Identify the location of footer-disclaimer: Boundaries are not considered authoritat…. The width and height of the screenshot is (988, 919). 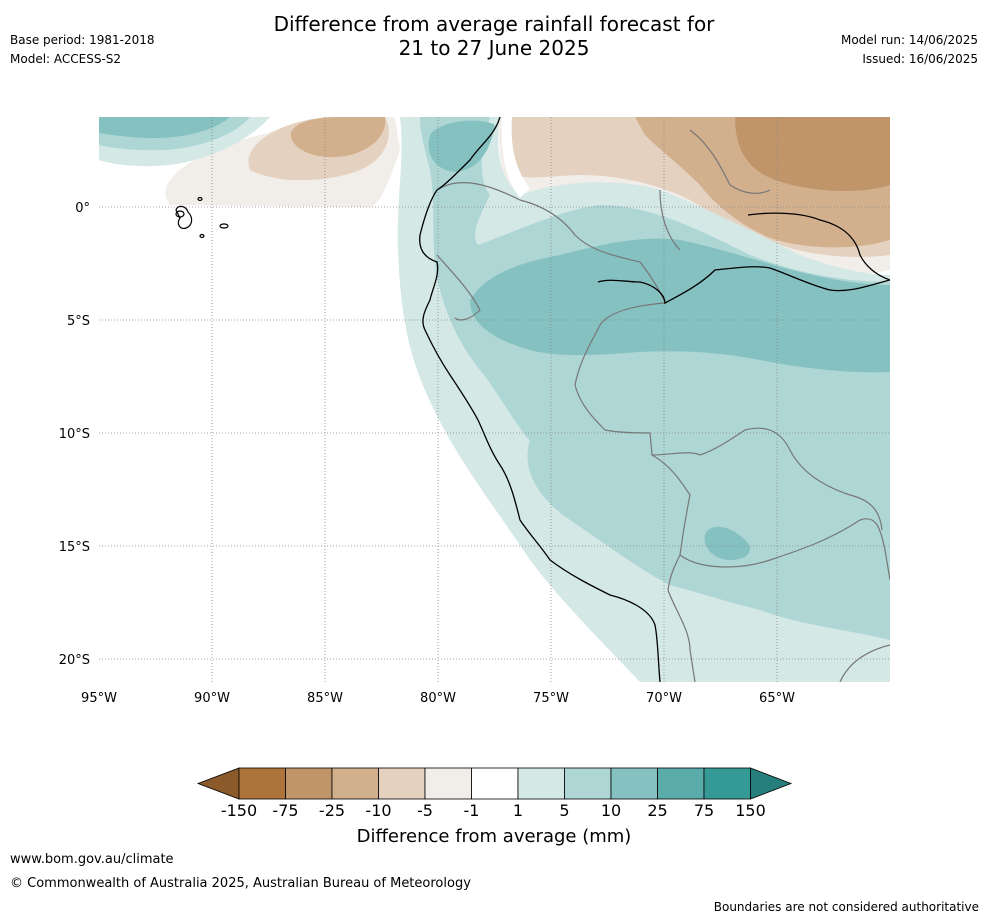
(846, 907).